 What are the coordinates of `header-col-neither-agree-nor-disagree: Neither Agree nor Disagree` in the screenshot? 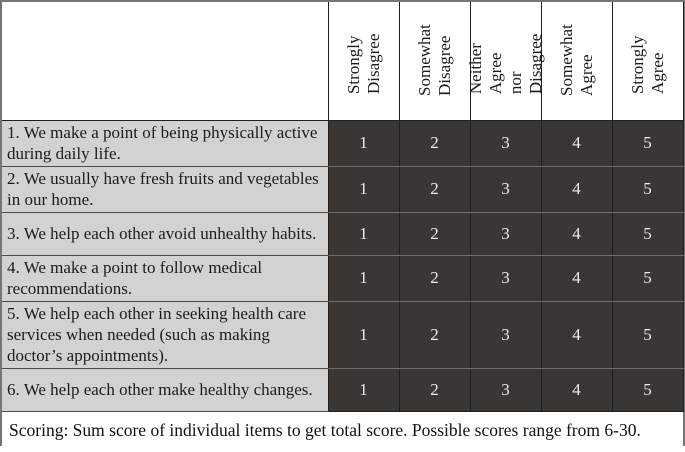 It's located at (505, 61).